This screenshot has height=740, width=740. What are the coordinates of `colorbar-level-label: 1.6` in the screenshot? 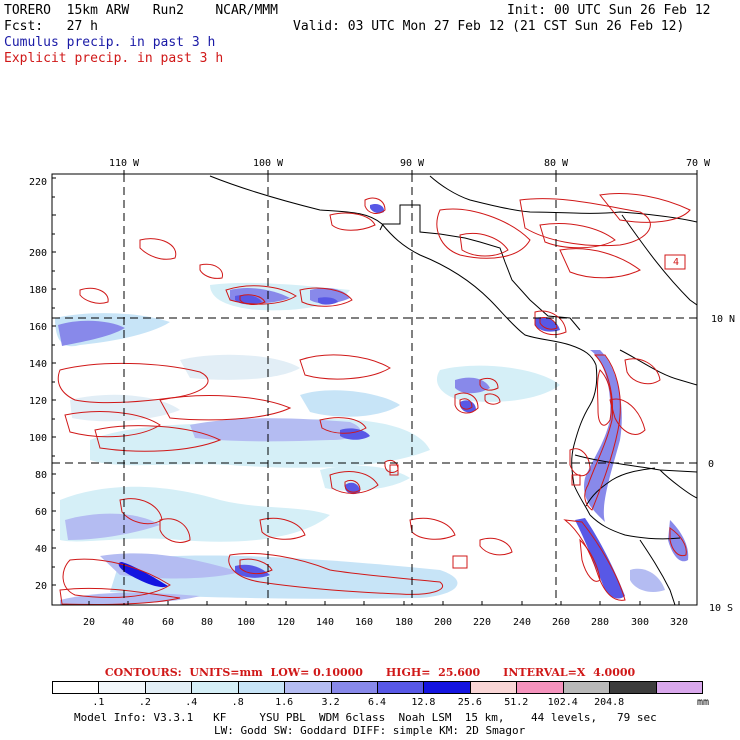 It's located at (284, 702).